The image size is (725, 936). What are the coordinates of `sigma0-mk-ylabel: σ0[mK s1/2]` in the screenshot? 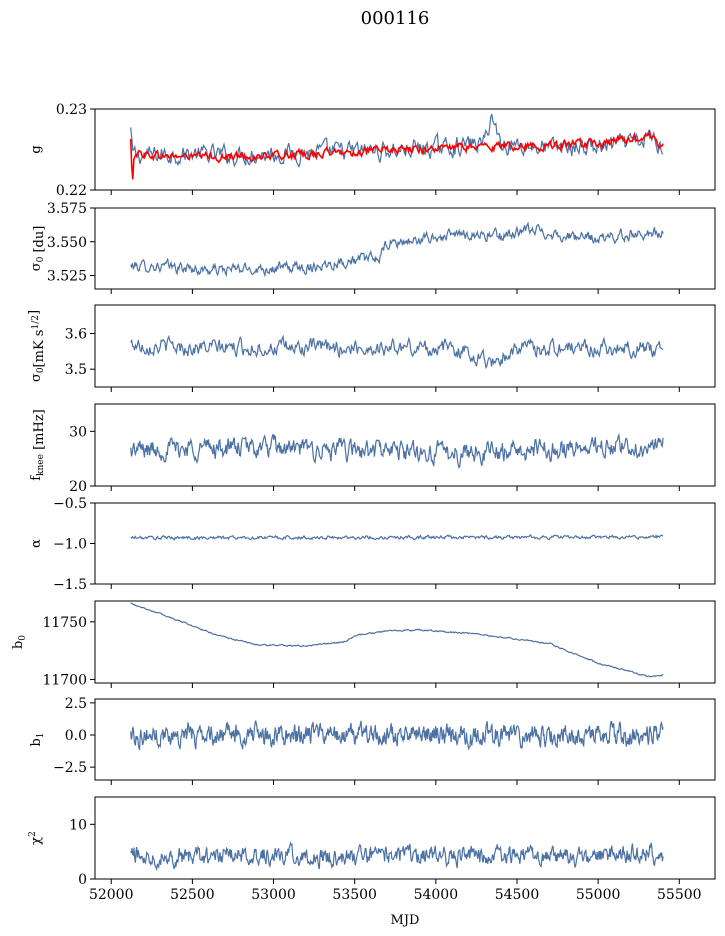 It's located at (37, 346).